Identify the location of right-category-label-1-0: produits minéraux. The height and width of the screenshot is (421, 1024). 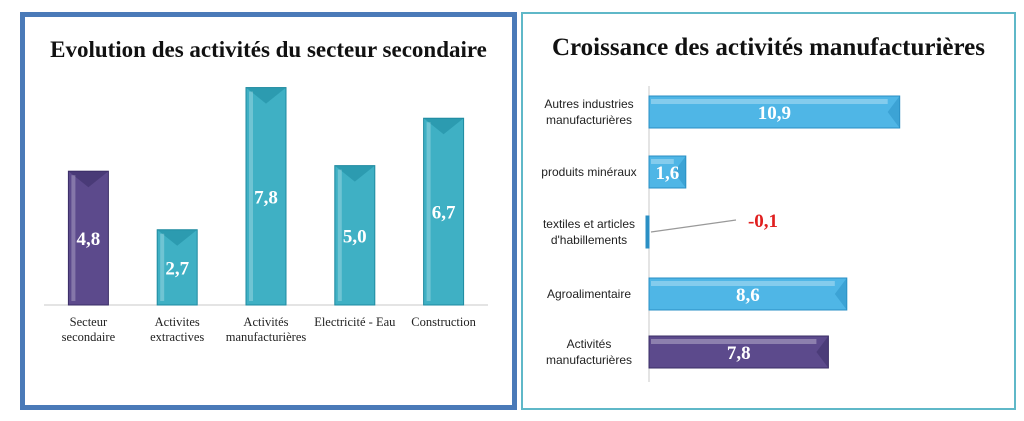
(588, 172).